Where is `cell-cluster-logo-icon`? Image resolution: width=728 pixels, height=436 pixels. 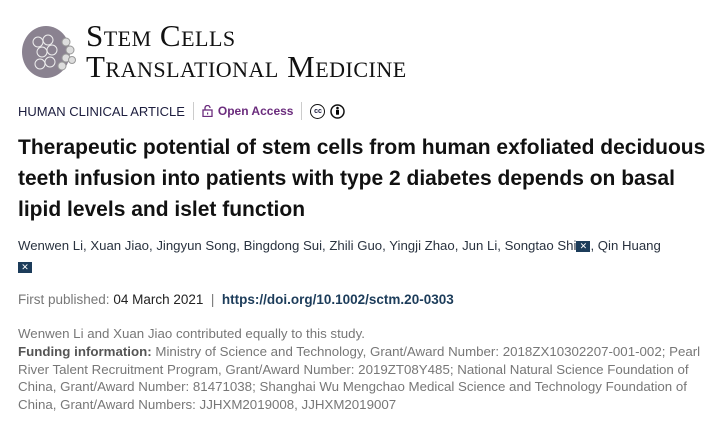
cell-cluster-logo-icon is located at coordinates (49, 52).